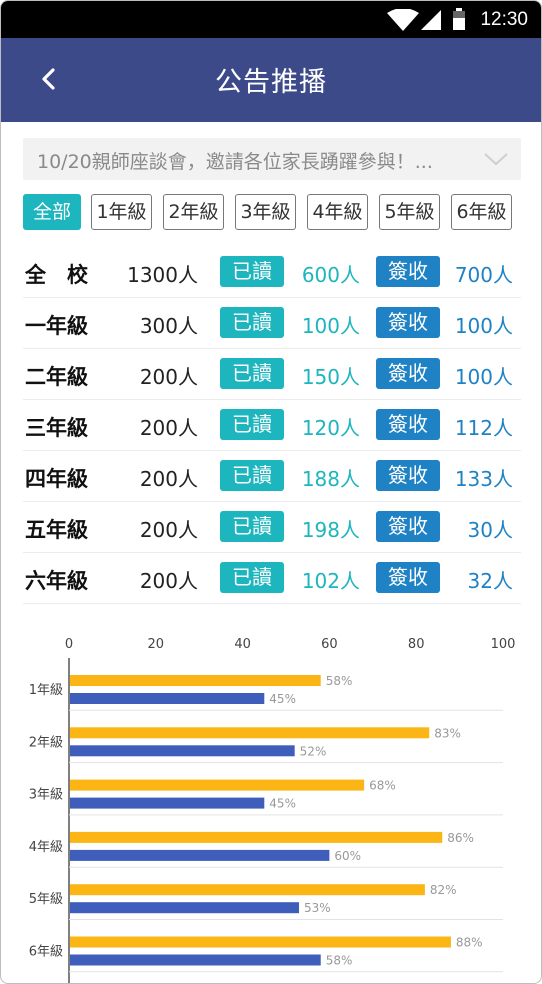 The width and height of the screenshot is (542, 984). Describe the element at coordinates (46, 899) in the screenshot. I see `y-category-label: 5年級` at that location.